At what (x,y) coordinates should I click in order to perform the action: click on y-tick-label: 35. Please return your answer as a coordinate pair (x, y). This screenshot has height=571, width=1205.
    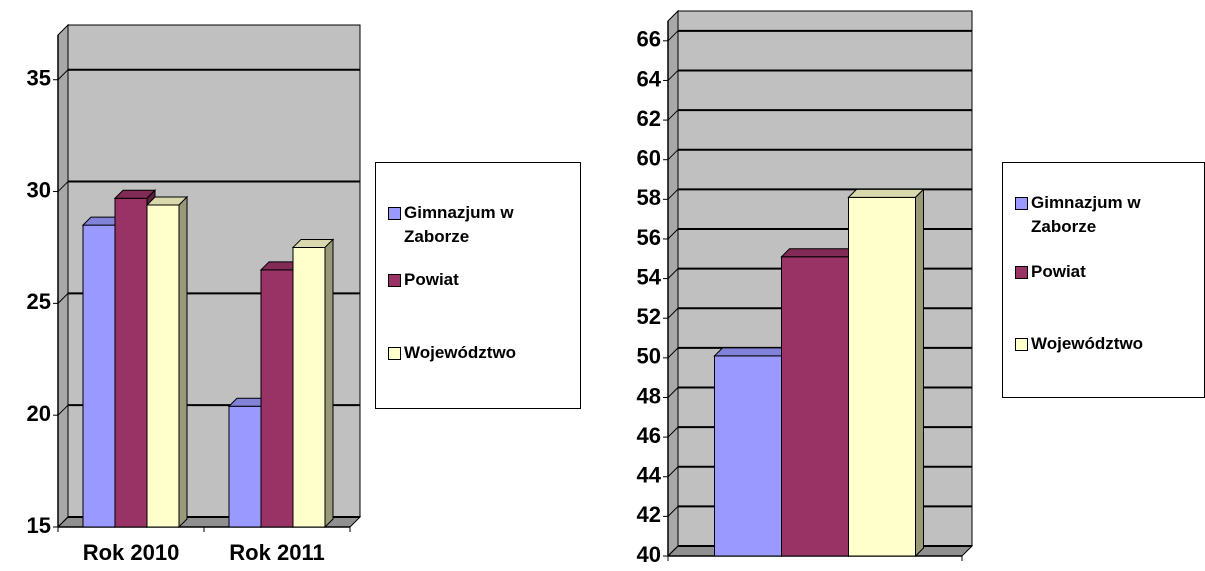
    Looking at the image, I should click on (39, 78).